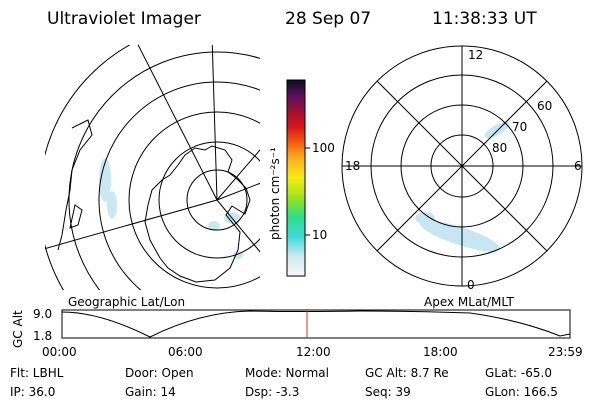  Describe the element at coordinates (287, 373) in the screenshot. I see `info-field: Mode: Normal` at that location.